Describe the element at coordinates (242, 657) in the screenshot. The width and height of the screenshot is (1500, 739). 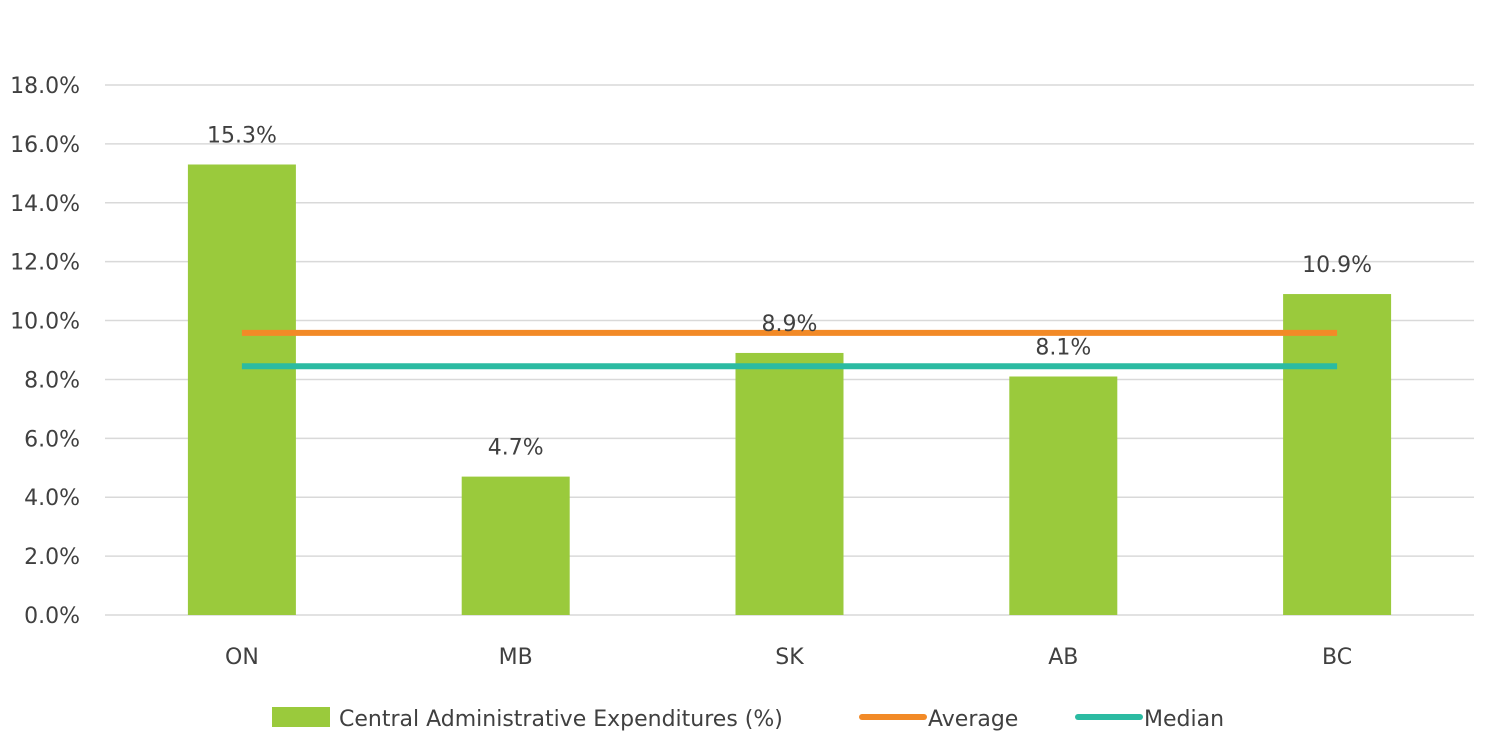
I see `x-category-label: ON` at that location.